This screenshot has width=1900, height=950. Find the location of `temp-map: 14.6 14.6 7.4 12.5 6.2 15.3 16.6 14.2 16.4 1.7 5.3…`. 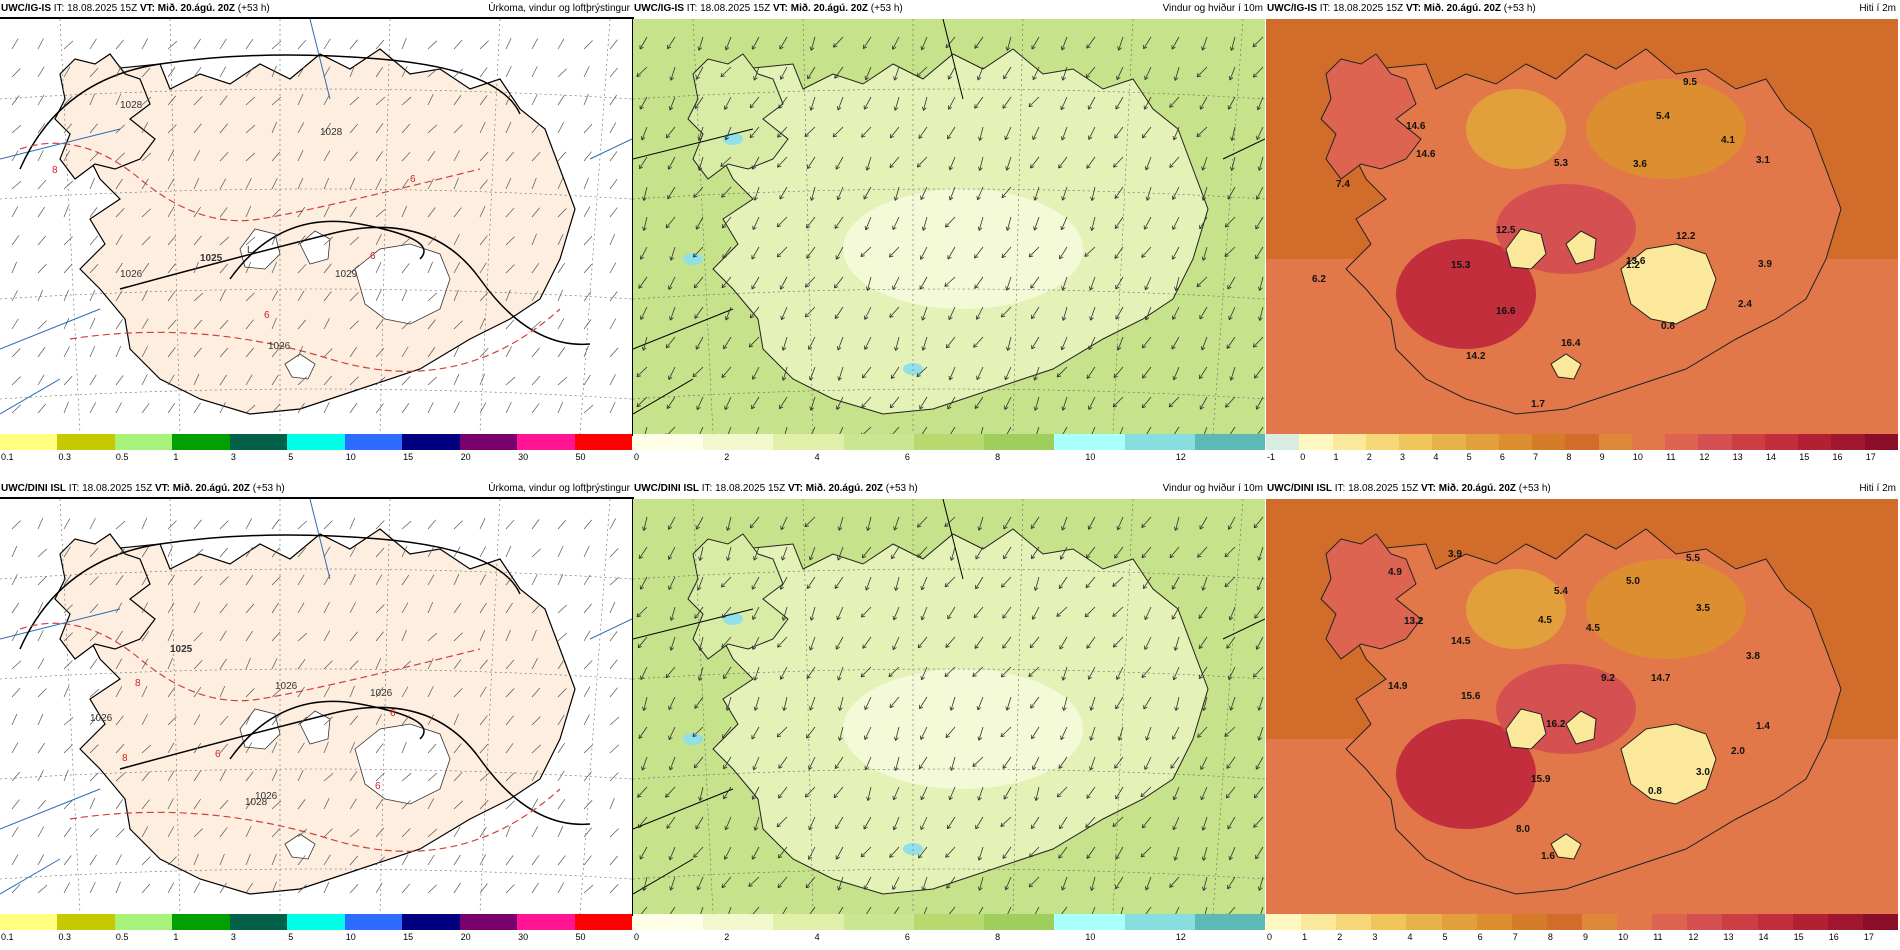

temp-map: 14.6 14.6 7.4 12.5 6.2 15.3 16.6 14.2 16.4 1.7 5.3… is located at coordinates (1582, 226).